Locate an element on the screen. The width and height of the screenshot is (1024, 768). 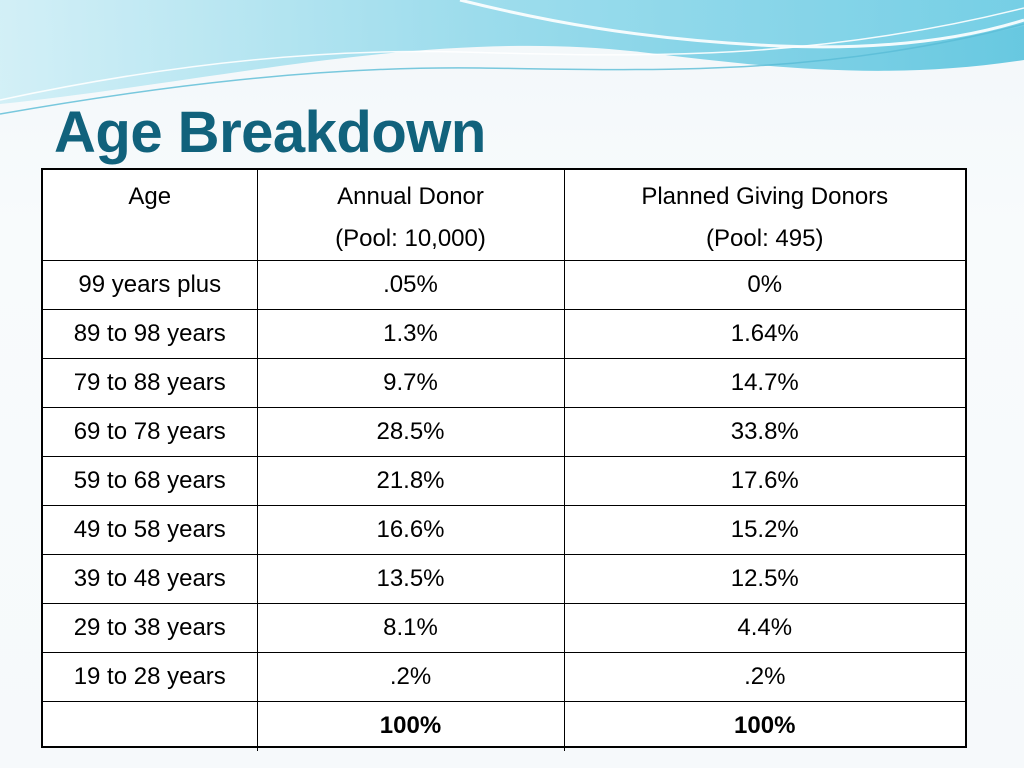
age-cell: 59 to 68 years is located at coordinates (150, 481).